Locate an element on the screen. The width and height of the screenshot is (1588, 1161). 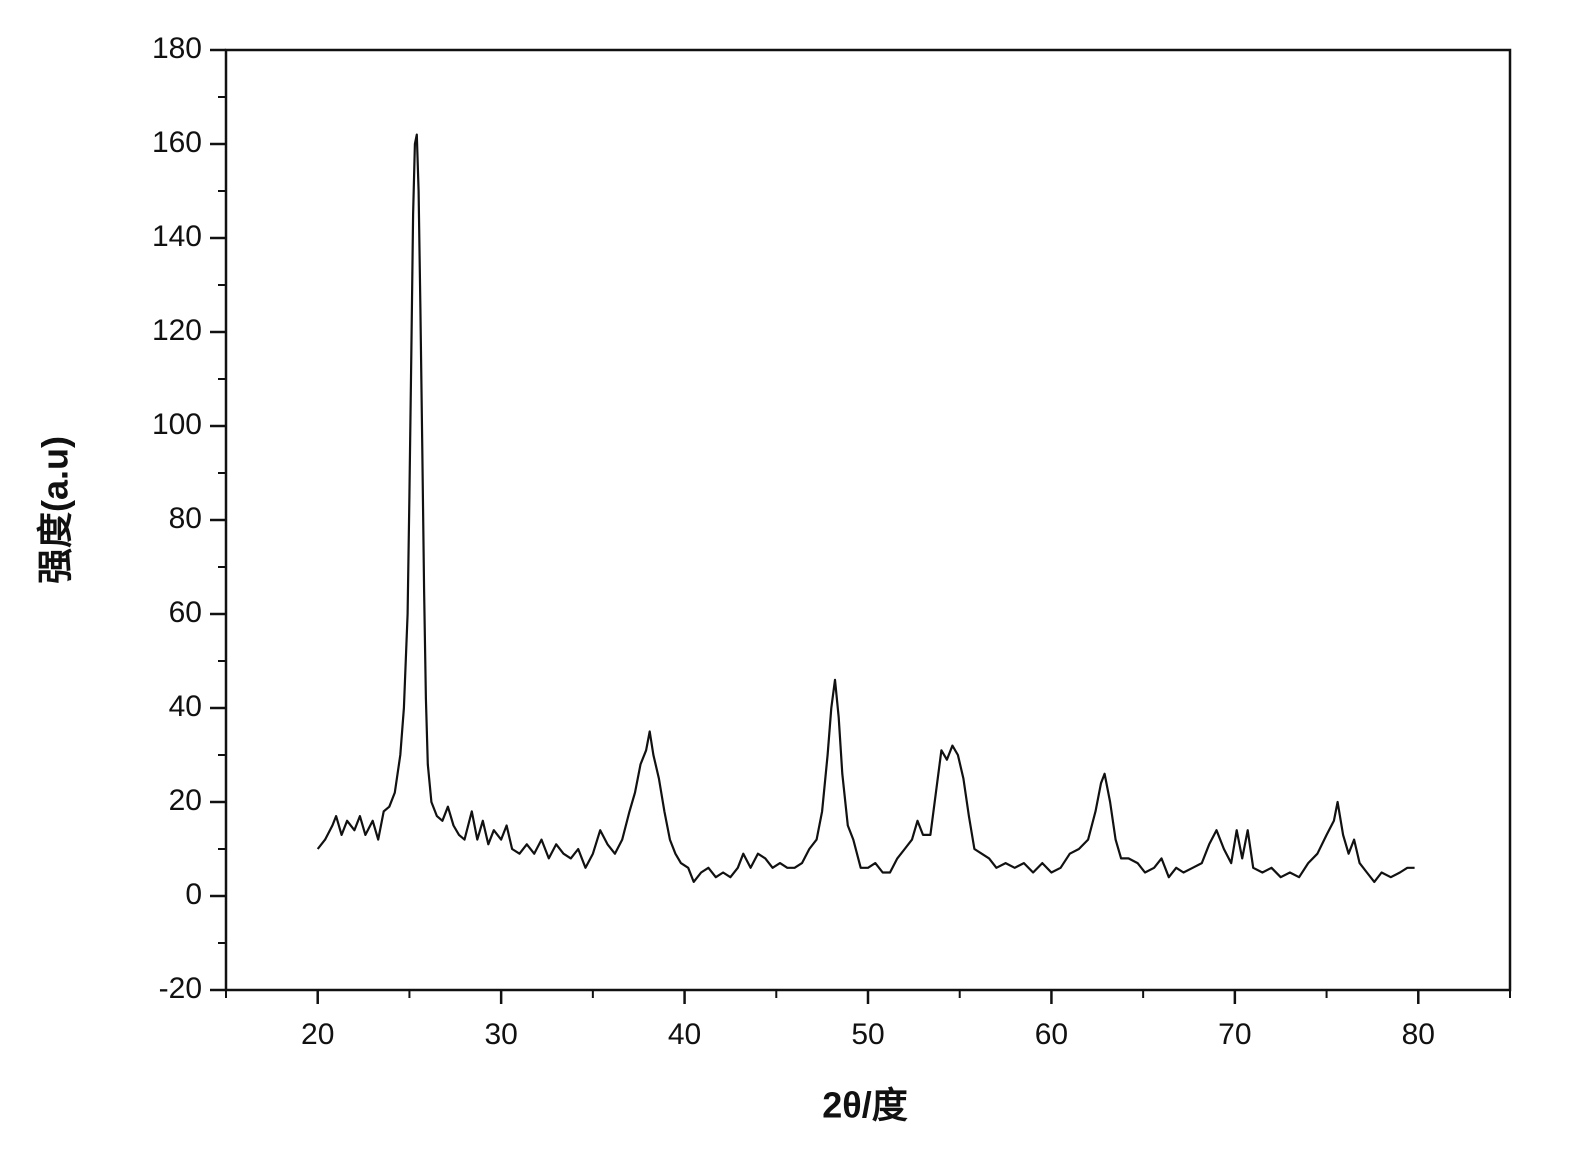
x-tick-label: 40 is located at coordinates (684, 1034).